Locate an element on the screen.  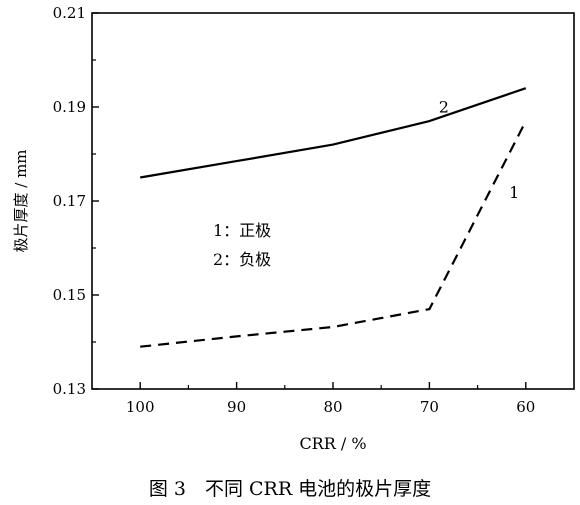
legend: 1：正极 2：负极 is located at coordinates (242, 245).